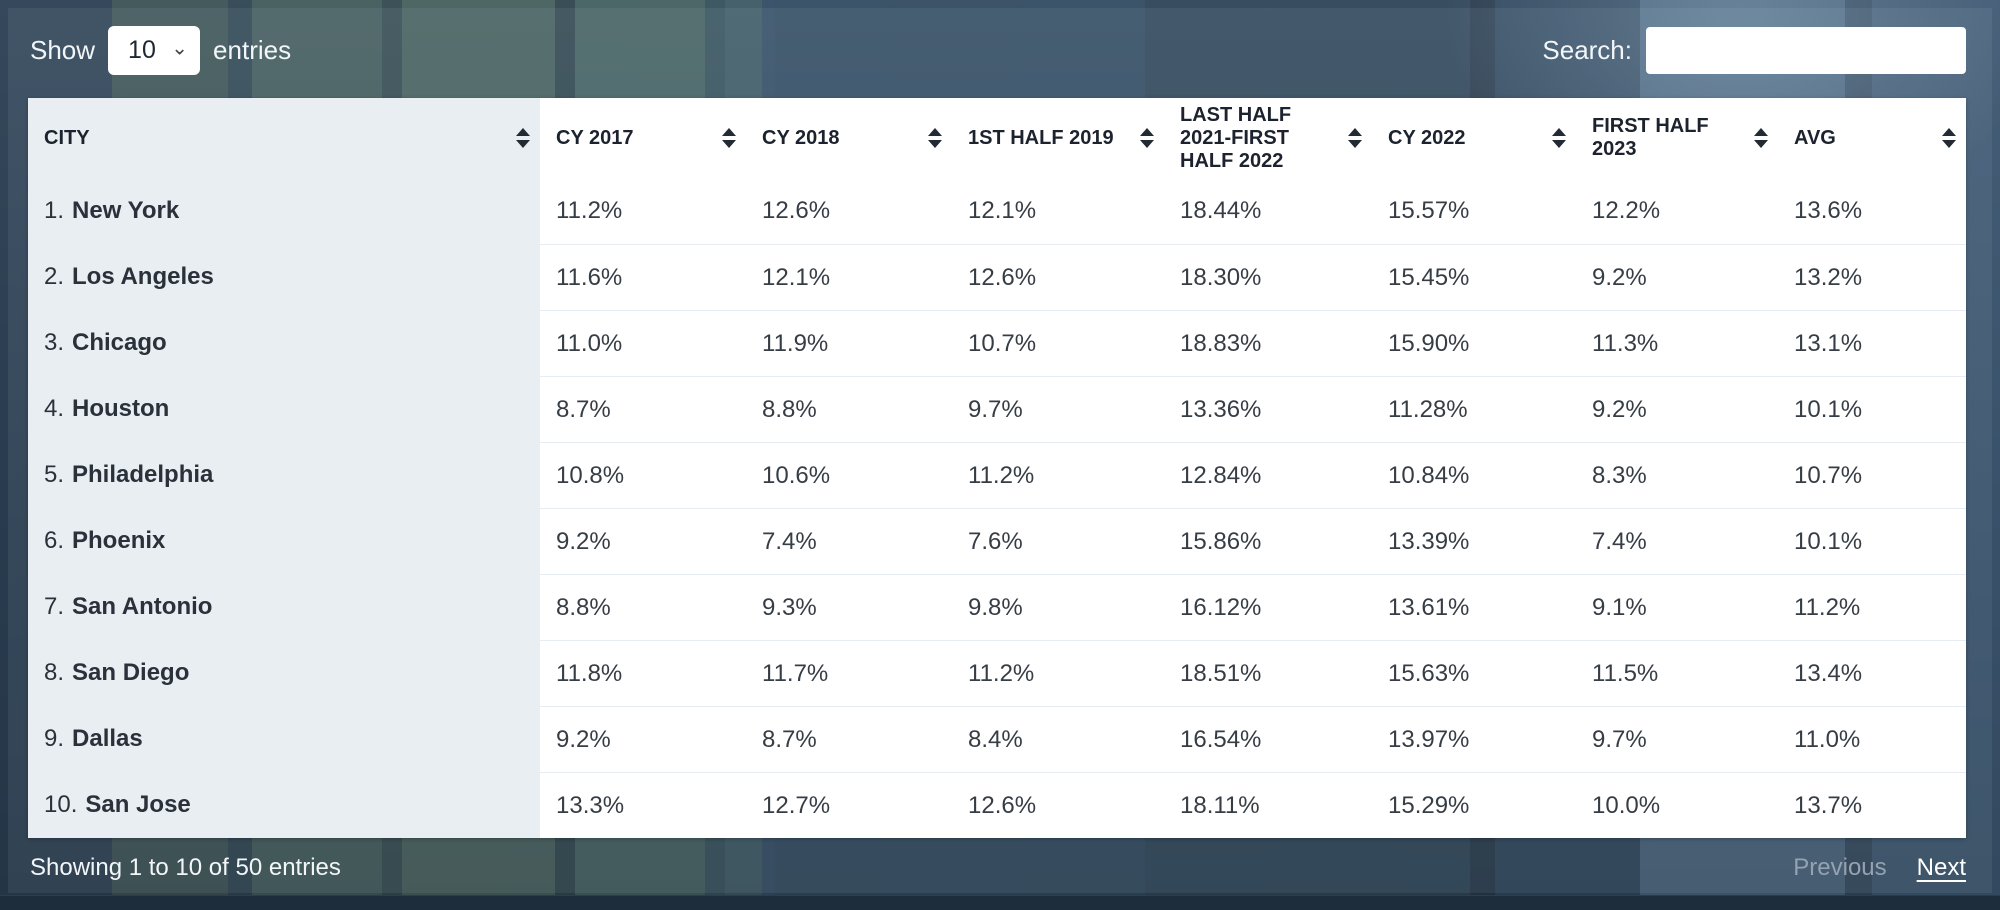 The width and height of the screenshot is (2000, 910). Describe the element at coordinates (1268, 211) in the screenshot. I see `value-cell: 18.44%` at that location.